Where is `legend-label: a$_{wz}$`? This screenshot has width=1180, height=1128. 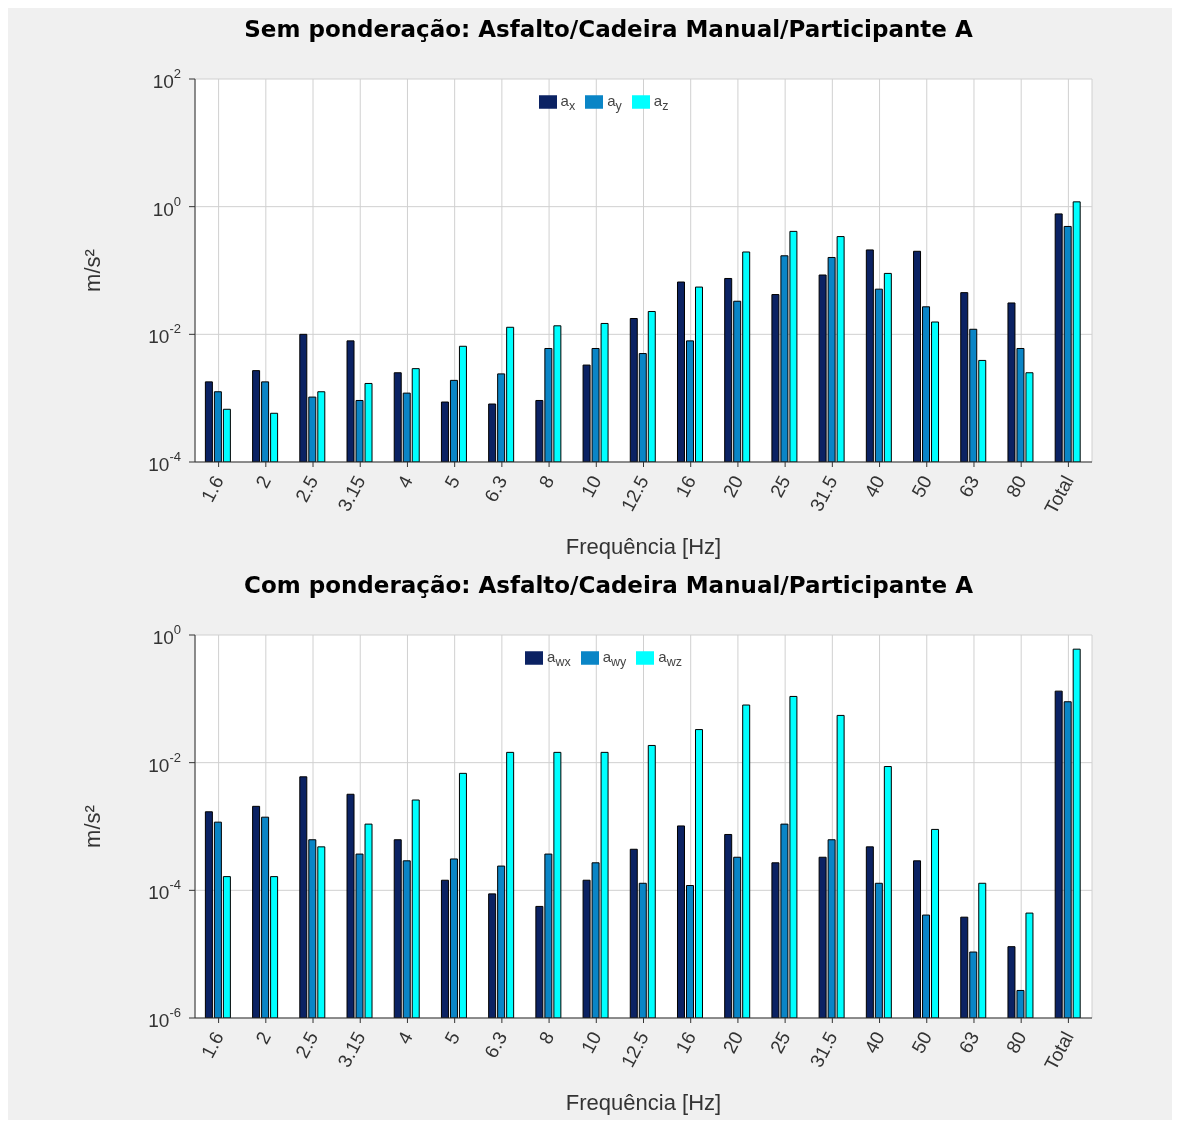 legend-label: a$_{wz}$ is located at coordinates (670, 658).